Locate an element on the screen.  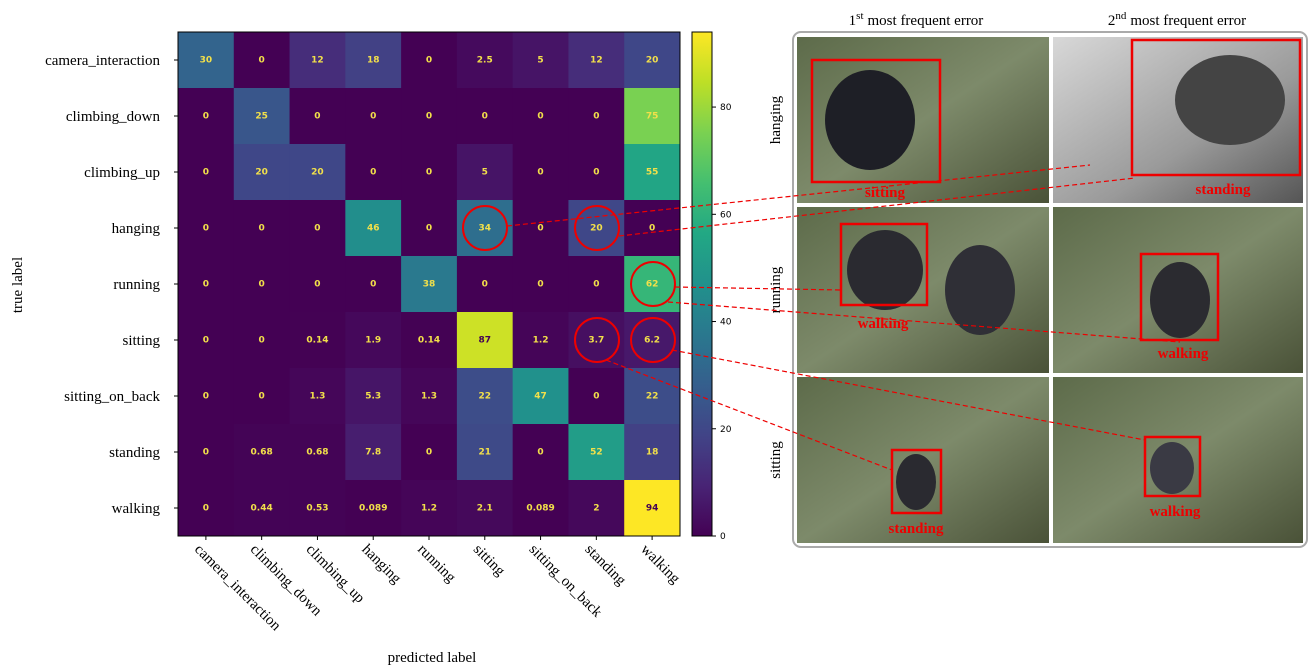
cell-value: 5 is located at coordinates (540, 61).